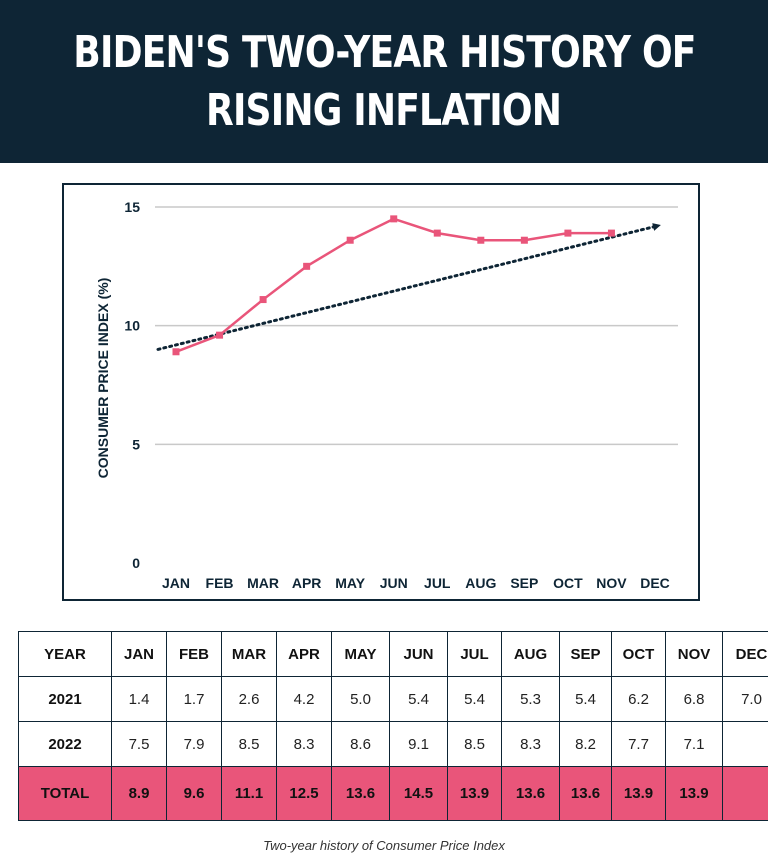 This screenshot has width=768, height=862. I want to click on table-row: 2022 7.5 7.9 8.5 8.3 8.6 9.1 8.5 8.3 8.2 7.7 7.1, so click(393, 744).